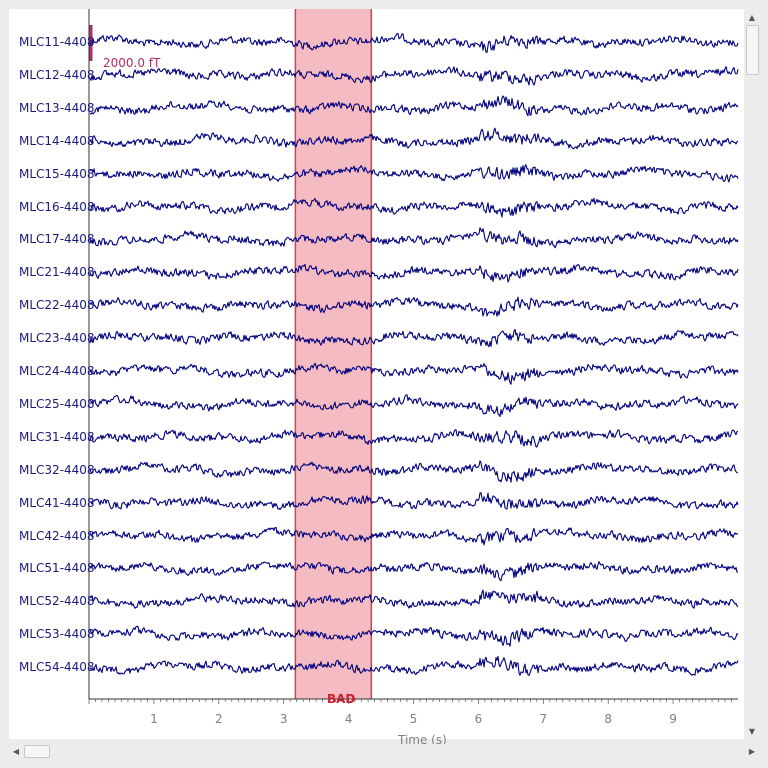 The height and width of the screenshot is (768, 768). Describe the element at coordinates (752, 731) in the screenshot. I see `scroll-down-icon: ▼` at that location.